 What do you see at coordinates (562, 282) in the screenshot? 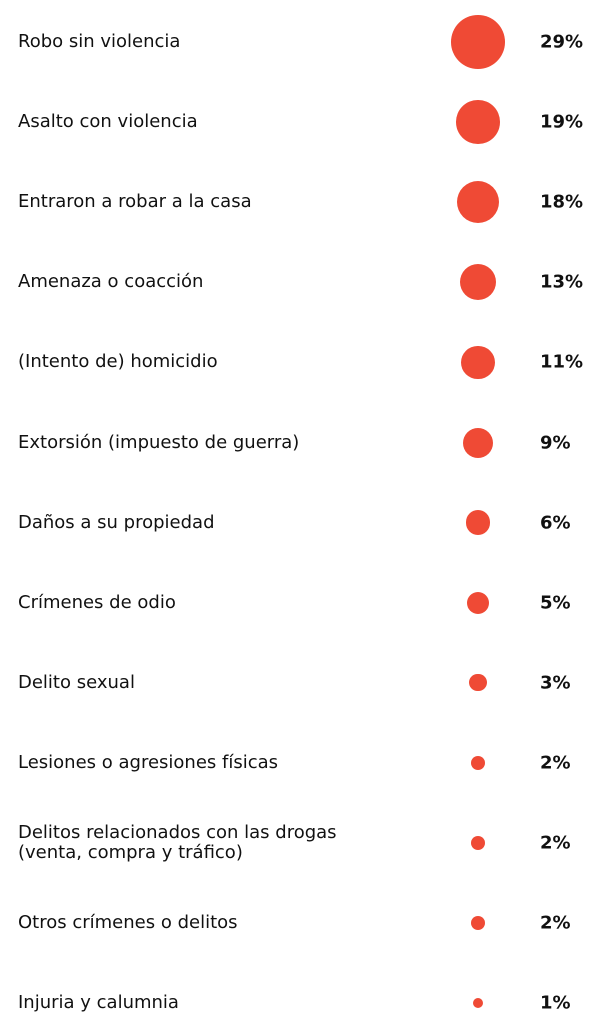
I see `value-label: 13%` at bounding box center [562, 282].